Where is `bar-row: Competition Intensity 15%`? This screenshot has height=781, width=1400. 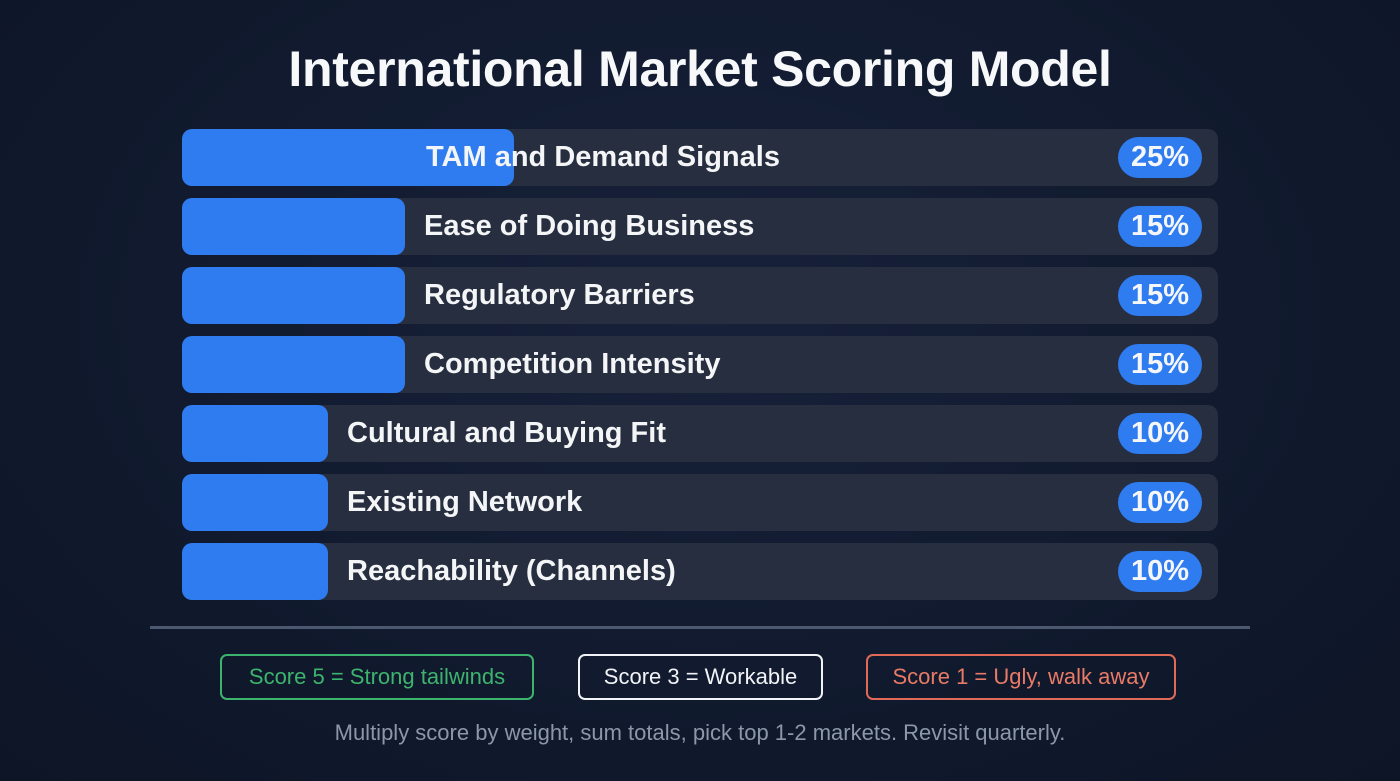 bar-row: Competition Intensity 15% is located at coordinates (700, 364).